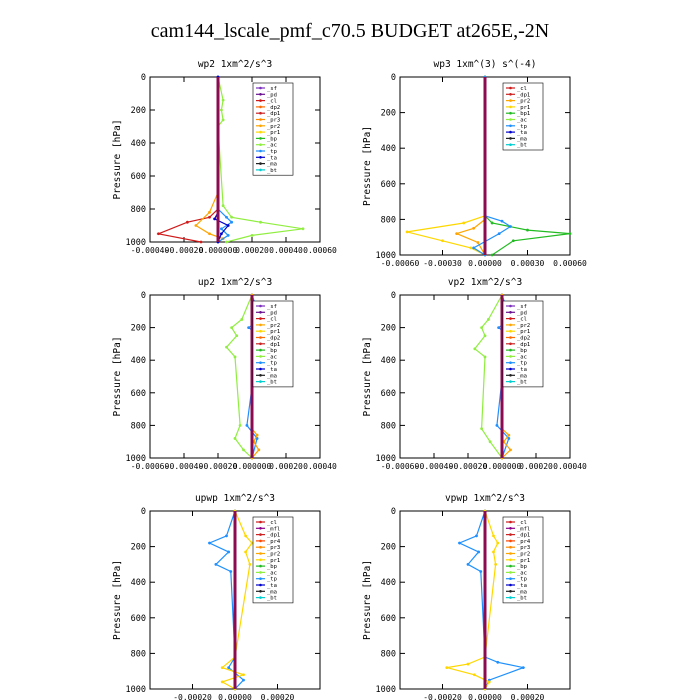 The image size is (700, 700). What do you see at coordinates (570, 263) in the screenshot?
I see `x-tick-label: 0.00060` at bounding box center [570, 263].